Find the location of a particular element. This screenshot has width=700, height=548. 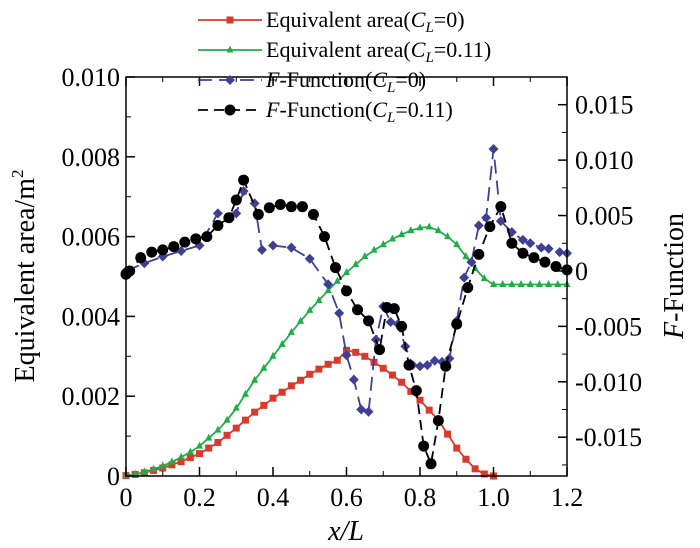

y-left-tick-label: 0.008 is located at coordinates (91, 157).